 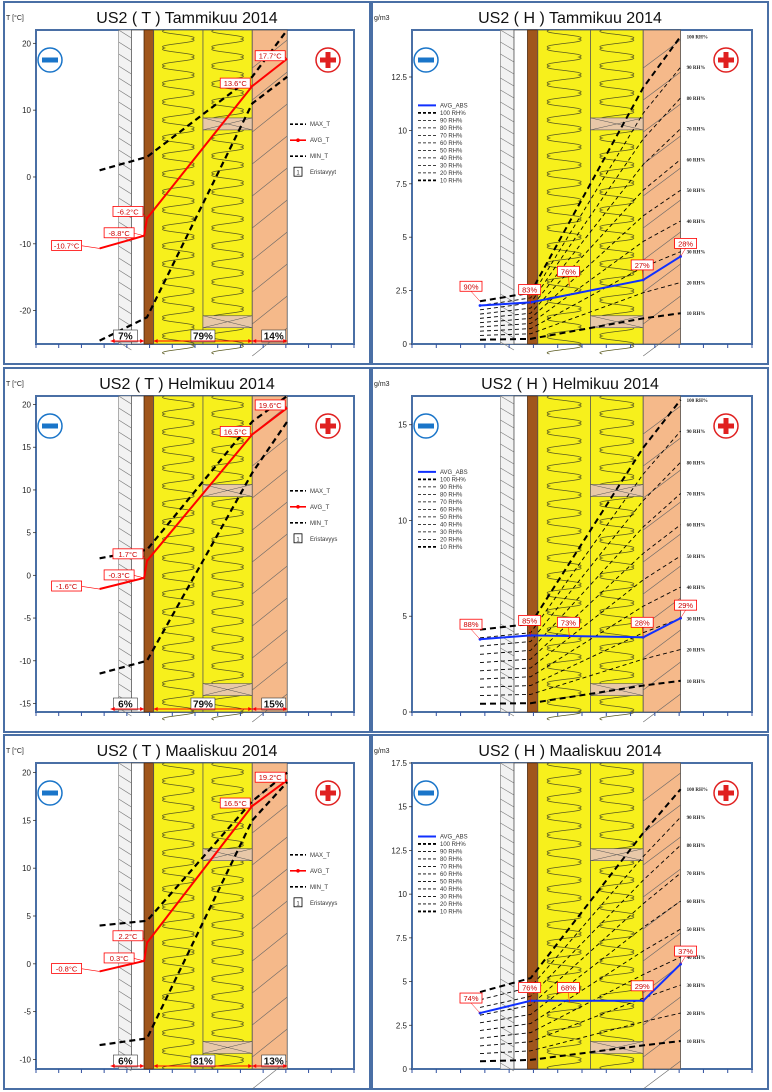 What do you see at coordinates (696, 902) in the screenshot?
I see `rh-line-label: 60 RH%` at bounding box center [696, 902].